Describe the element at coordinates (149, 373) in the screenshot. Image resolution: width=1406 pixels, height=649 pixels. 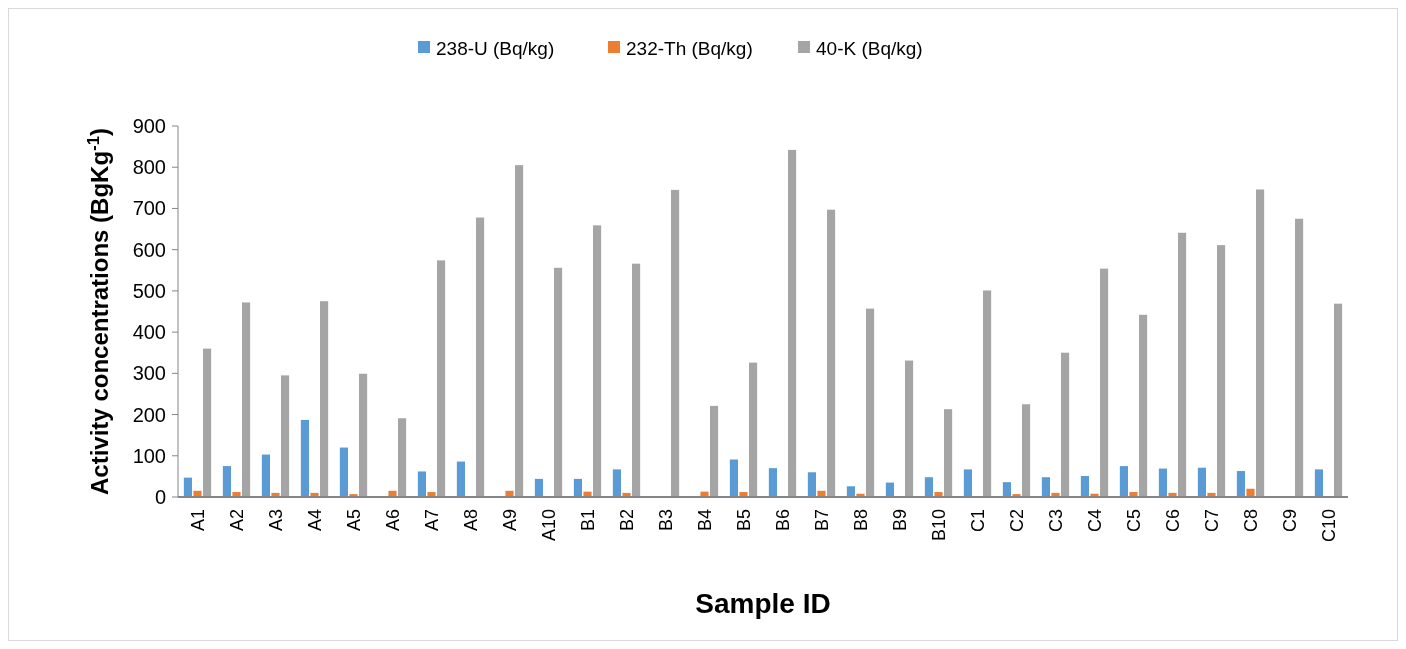
I see `y-tick-label: 300` at that location.